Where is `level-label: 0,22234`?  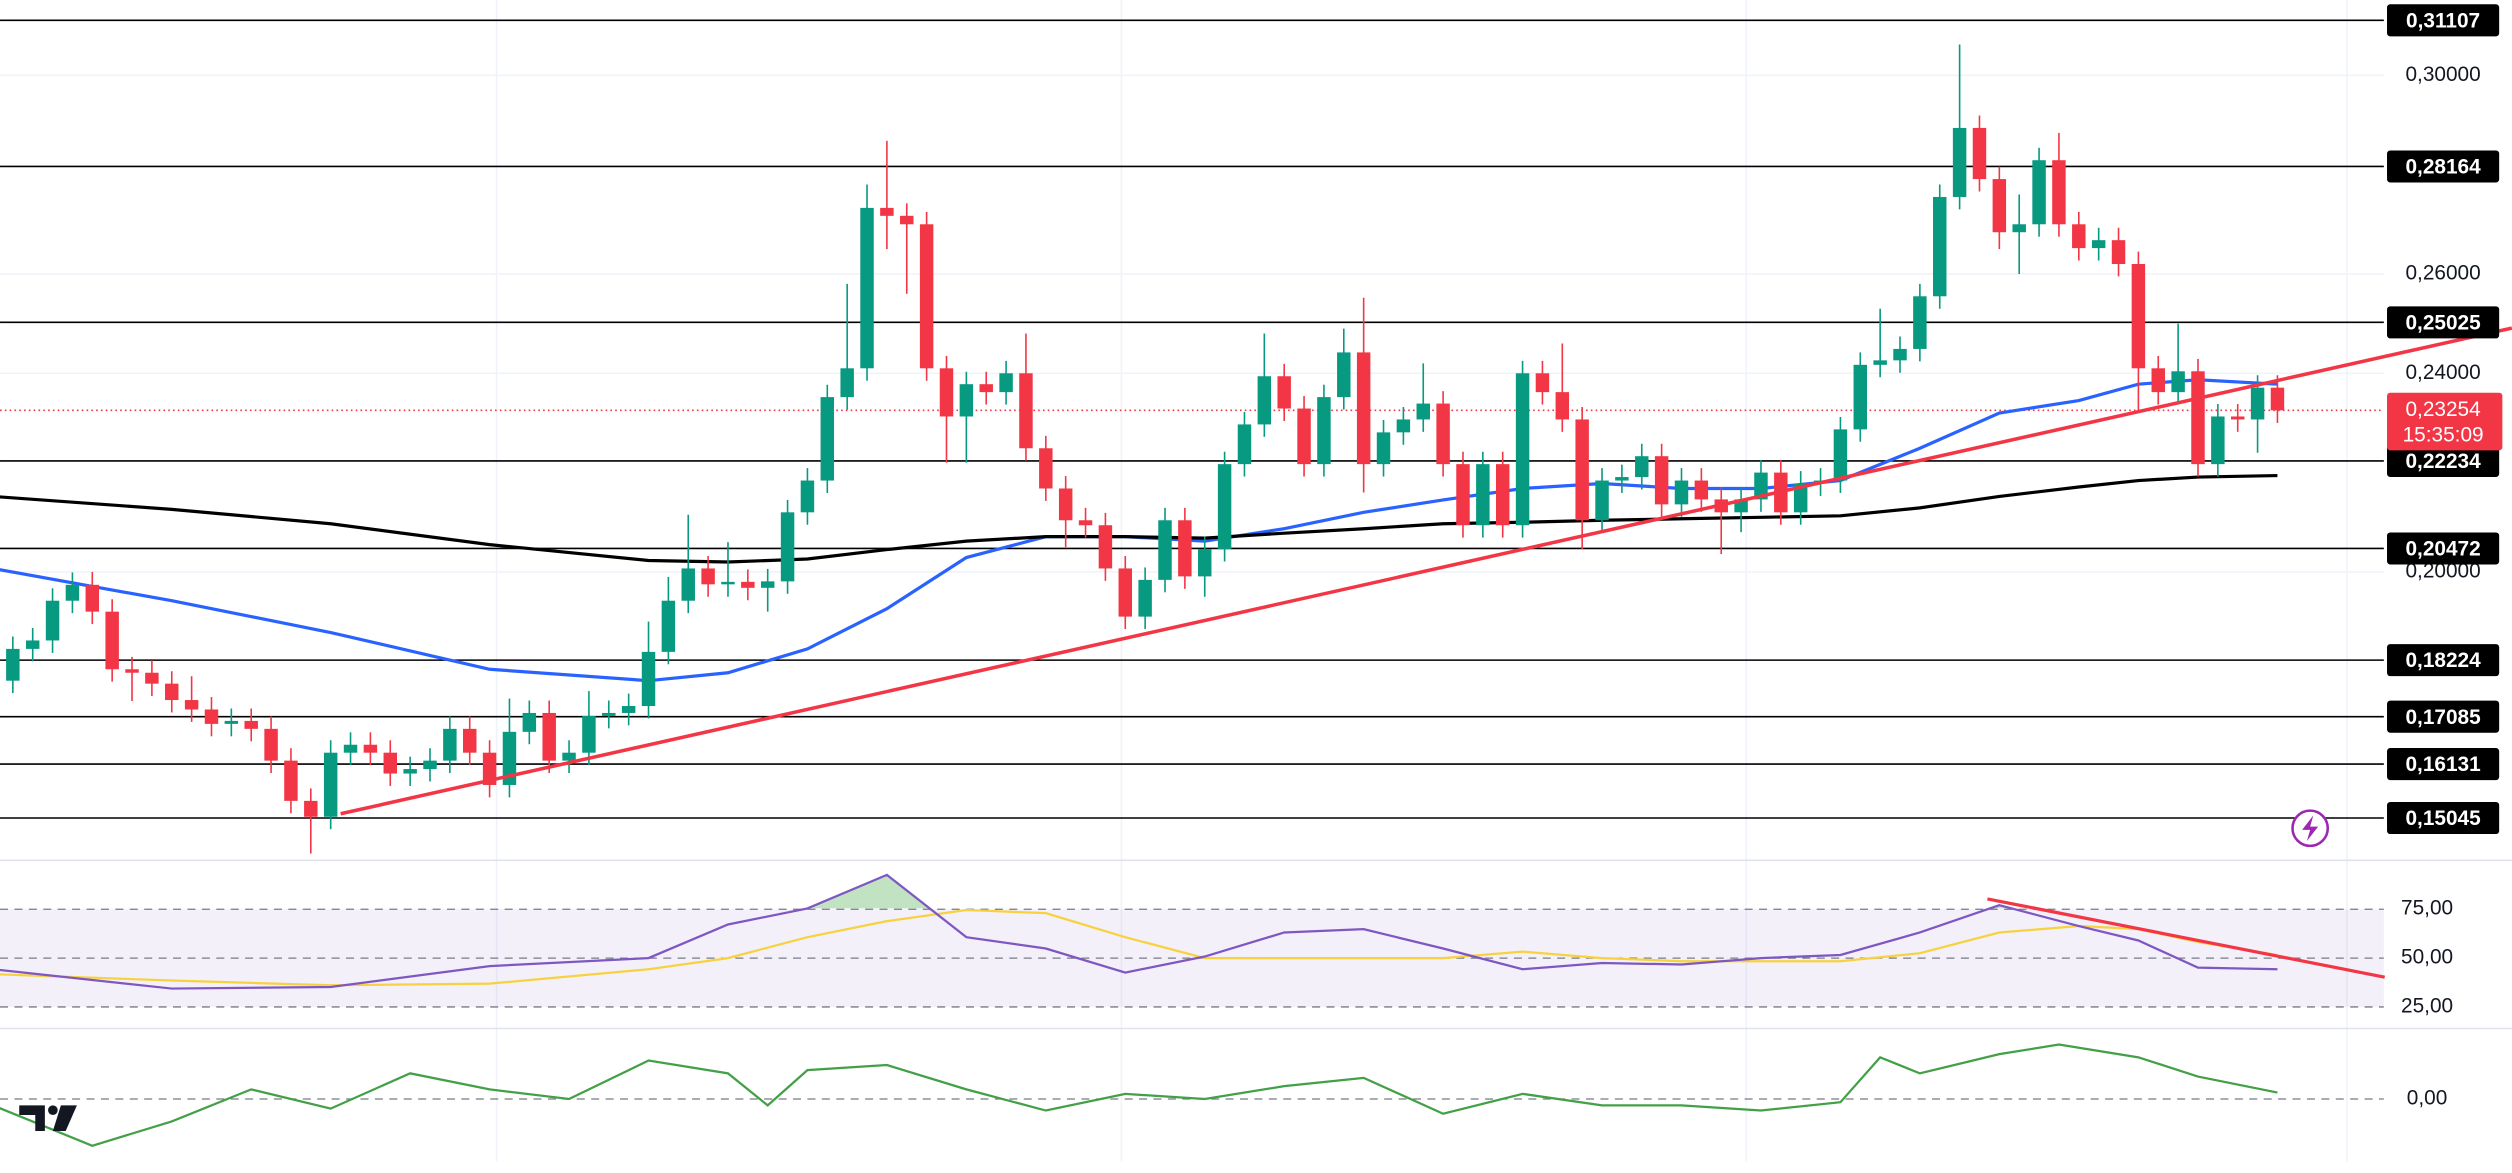 level-label: 0,22234 is located at coordinates (2443, 461).